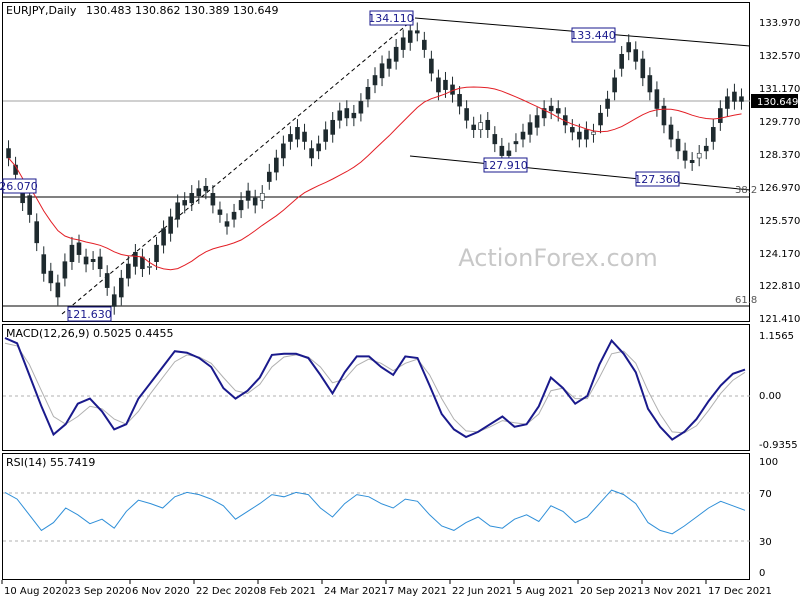 Image resolution: width=800 pixels, height=600 pixels. What do you see at coordinates (765, 494) in the screenshot?
I see `rsi-y-tick: 70` at bounding box center [765, 494].